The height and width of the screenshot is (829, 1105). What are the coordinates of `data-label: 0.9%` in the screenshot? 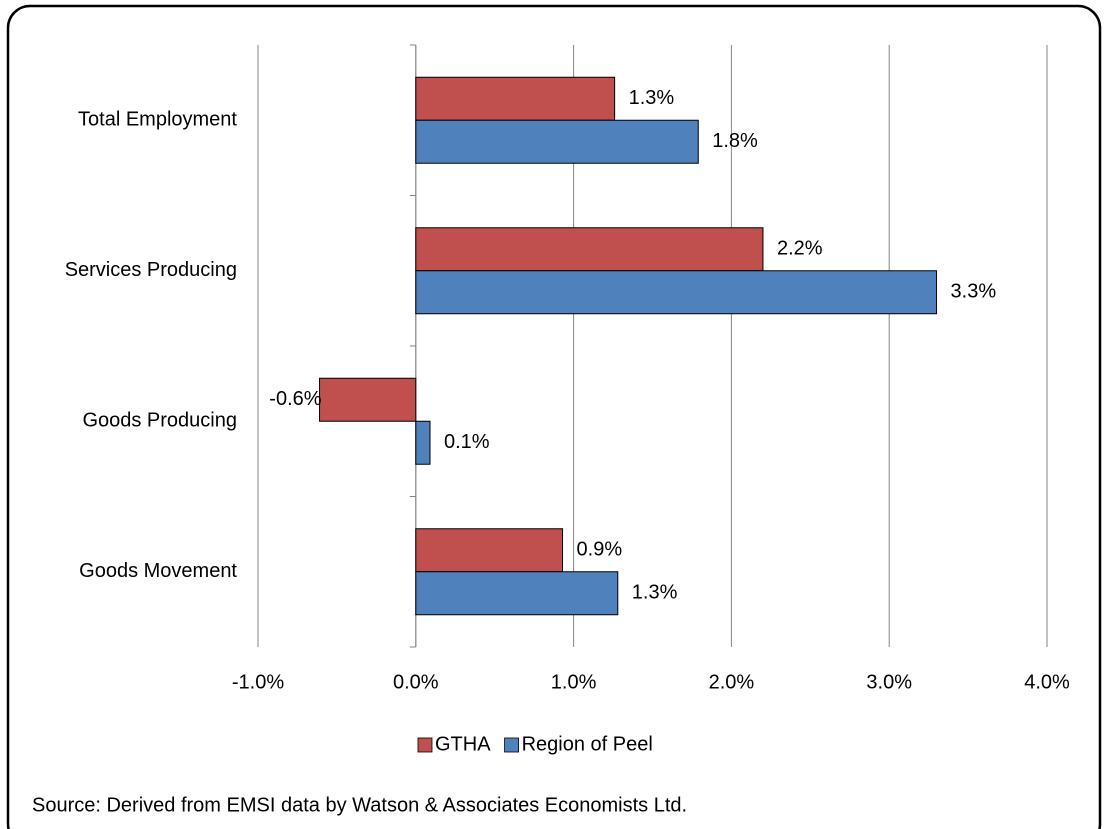 It's located at (600, 550).